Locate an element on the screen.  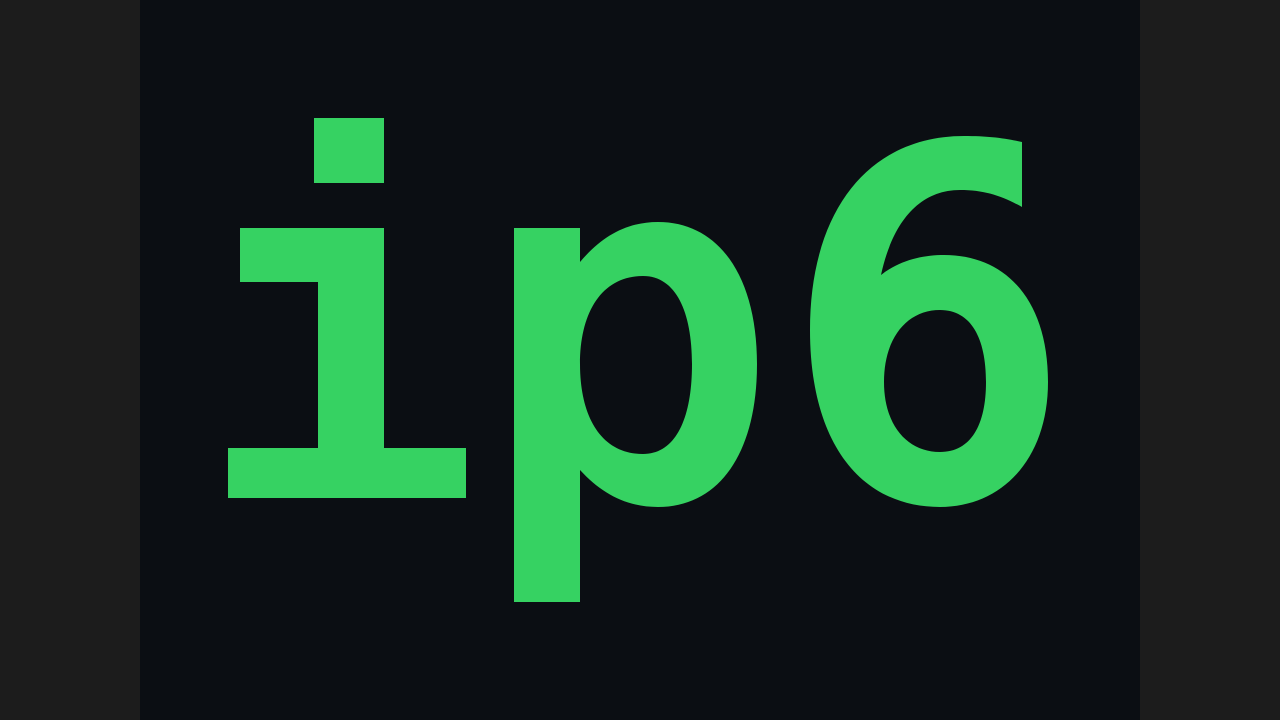
glyph-p is located at coordinates (635, 412).